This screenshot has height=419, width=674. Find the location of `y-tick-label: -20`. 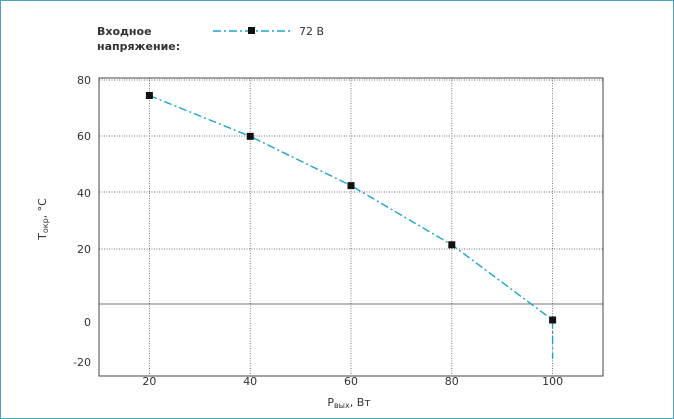

y-tick-label: -20 is located at coordinates (82, 362).